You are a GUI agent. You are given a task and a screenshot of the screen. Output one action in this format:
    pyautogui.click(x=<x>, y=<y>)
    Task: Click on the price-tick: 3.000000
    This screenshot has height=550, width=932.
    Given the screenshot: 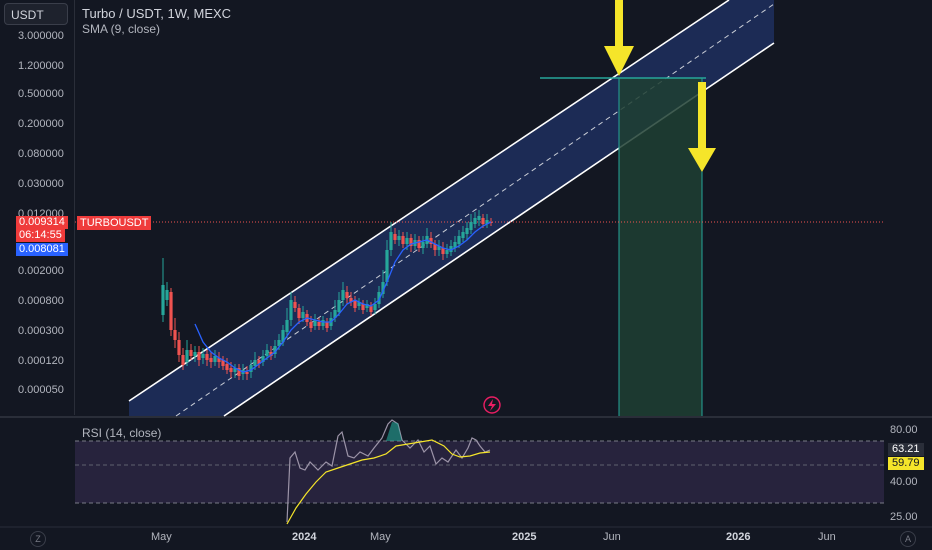 What is the action you would take?
    pyautogui.click(x=41, y=36)
    